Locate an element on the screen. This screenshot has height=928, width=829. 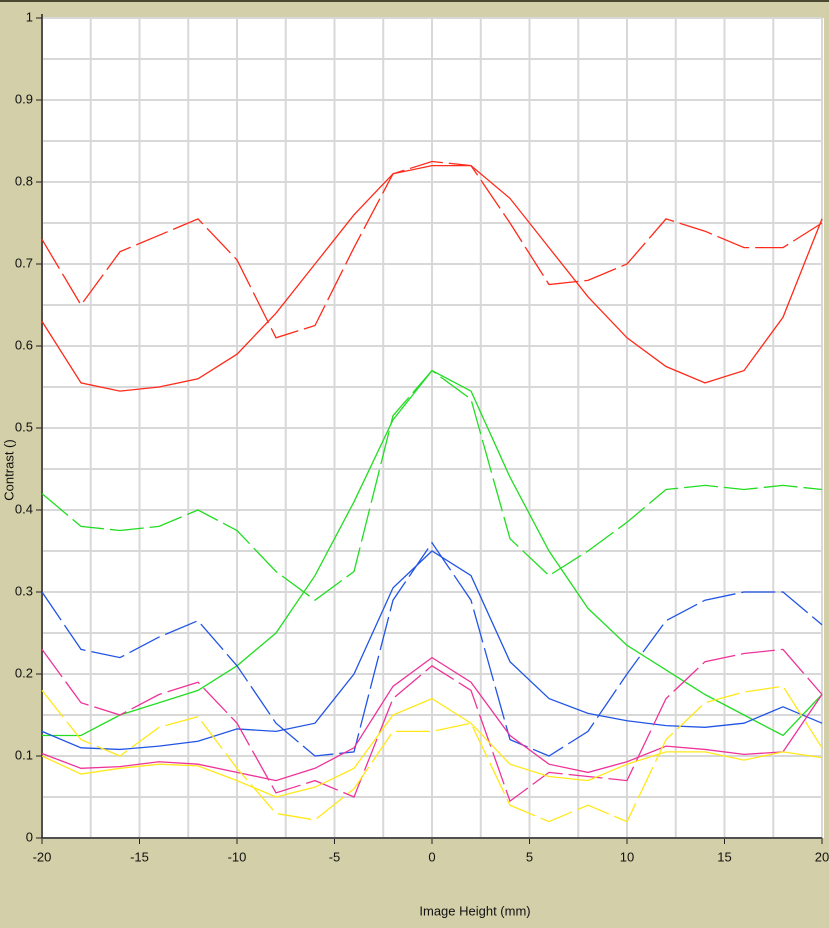
y-tick-label: 0.4 is located at coordinates (24, 508).